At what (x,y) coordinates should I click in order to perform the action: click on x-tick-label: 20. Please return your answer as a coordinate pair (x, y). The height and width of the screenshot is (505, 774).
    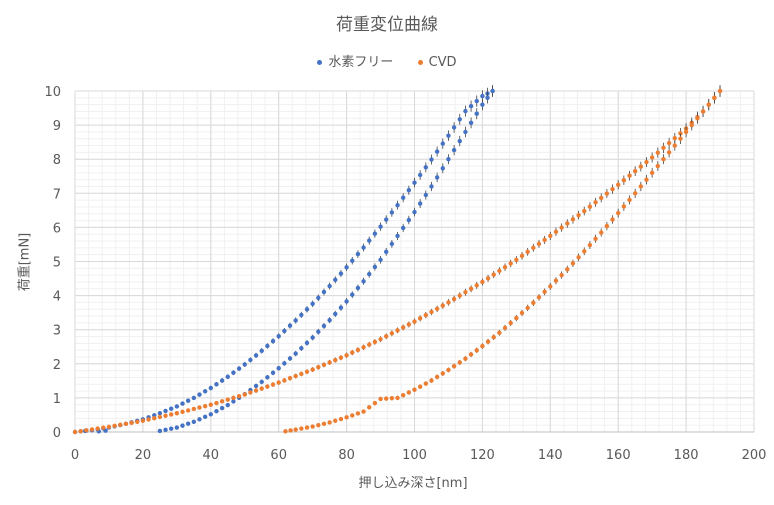
    Looking at the image, I should click on (143, 455).